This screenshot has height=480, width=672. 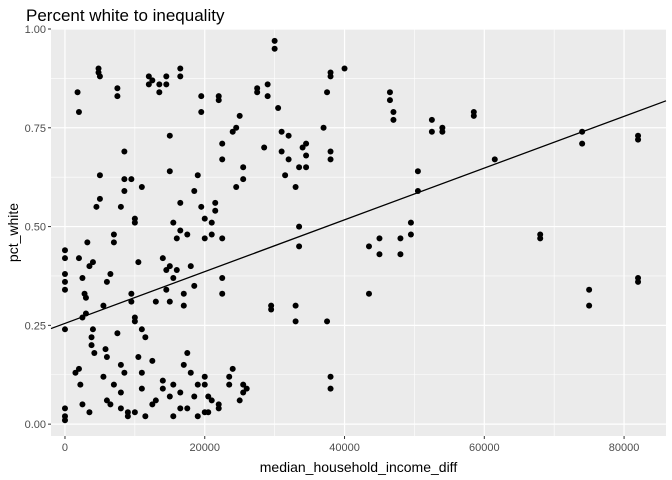 What do you see at coordinates (35, 425) in the screenshot?
I see `y-tick-label: 0.00` at bounding box center [35, 425].